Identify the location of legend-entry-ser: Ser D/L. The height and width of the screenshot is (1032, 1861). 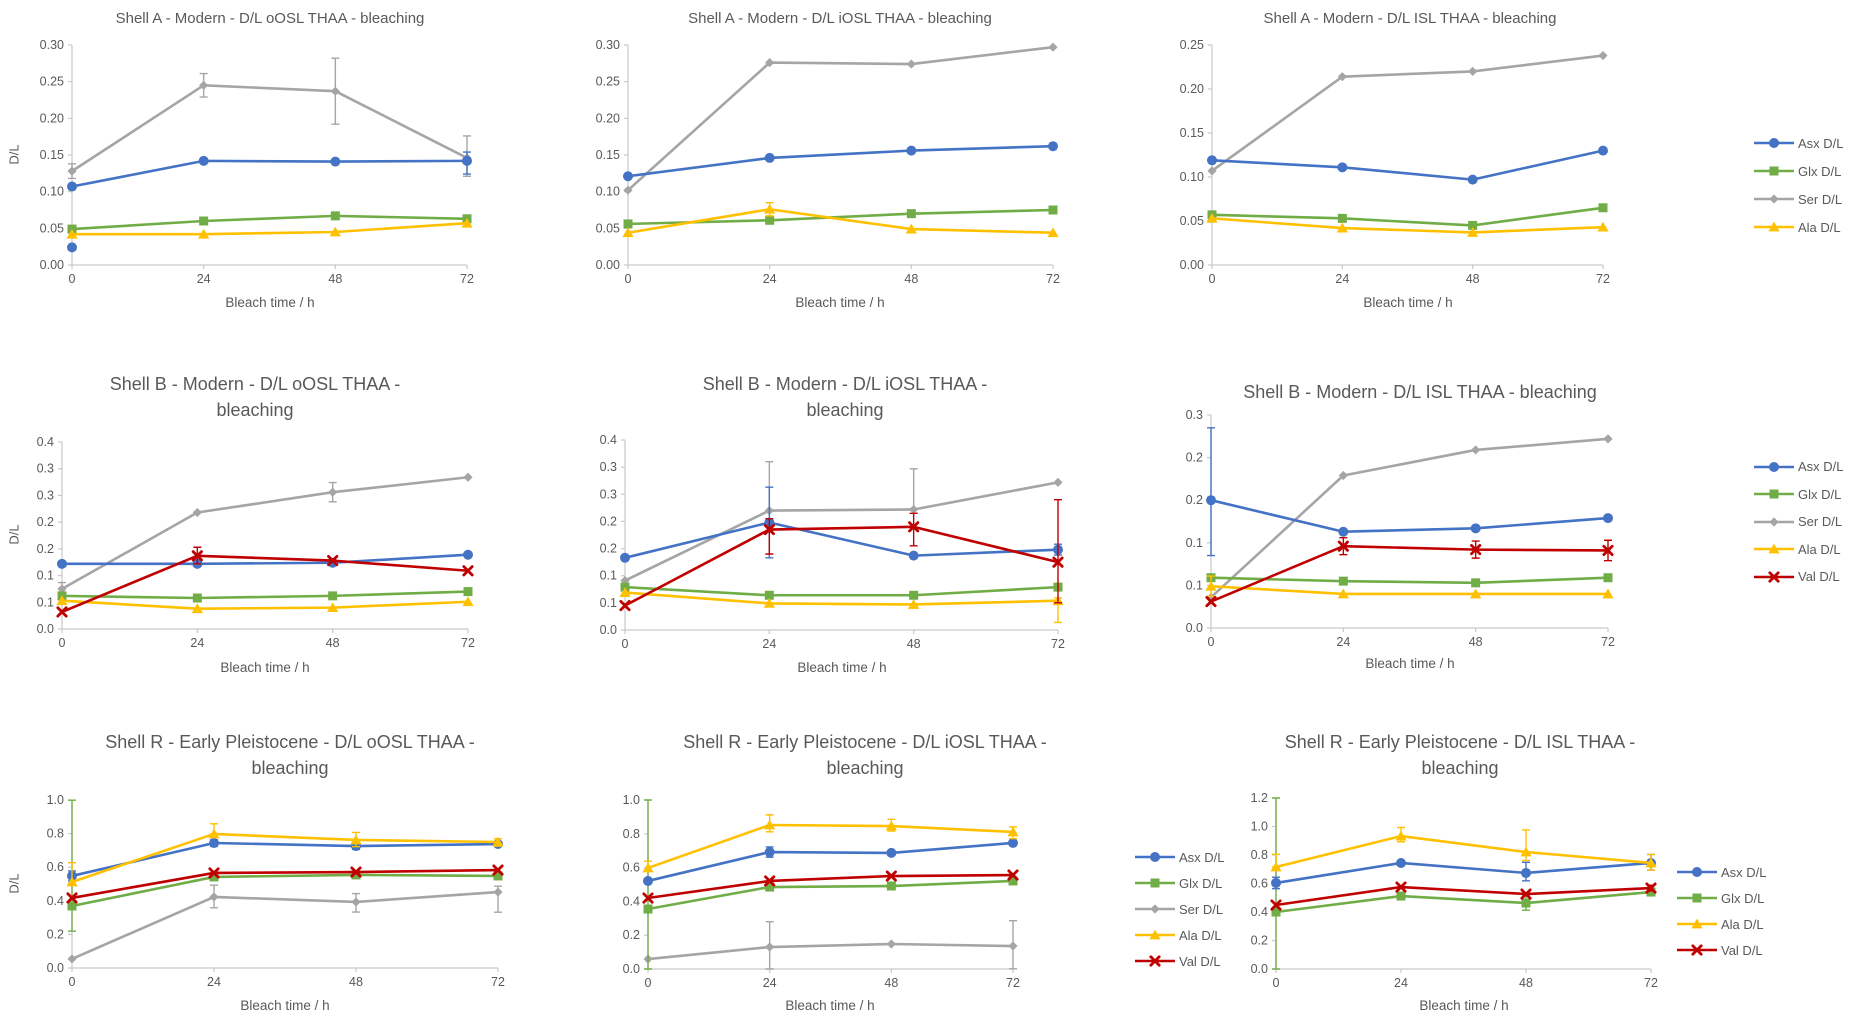
(1179, 909).